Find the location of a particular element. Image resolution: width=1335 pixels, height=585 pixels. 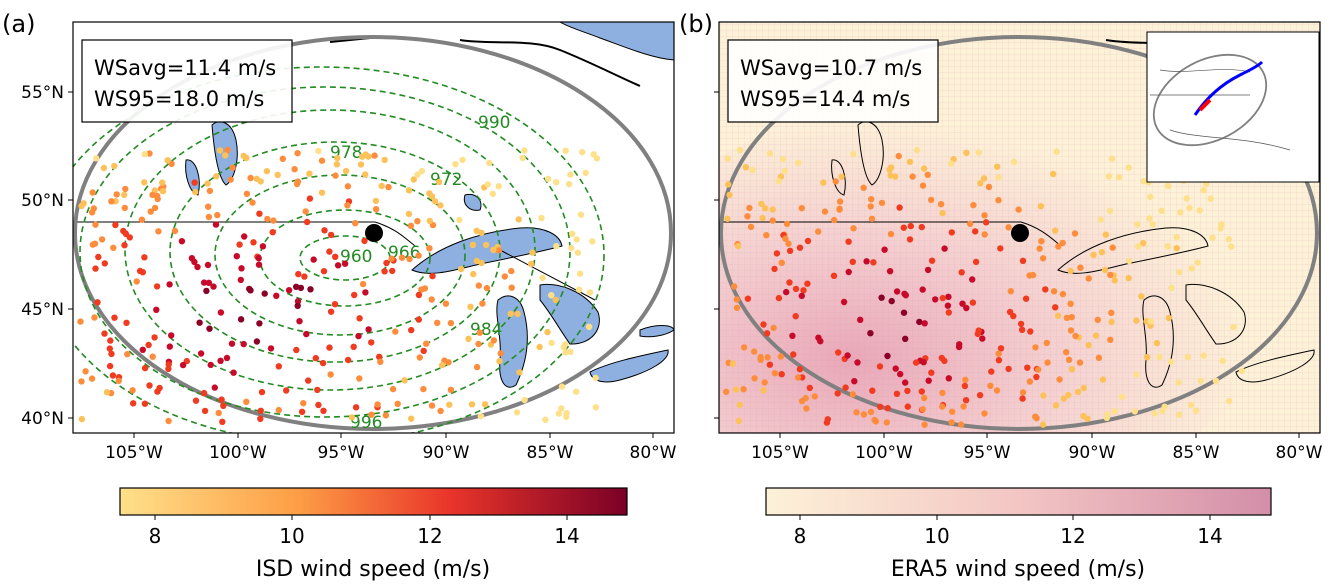

colorbar-tick: 10 is located at coordinates (291, 536).